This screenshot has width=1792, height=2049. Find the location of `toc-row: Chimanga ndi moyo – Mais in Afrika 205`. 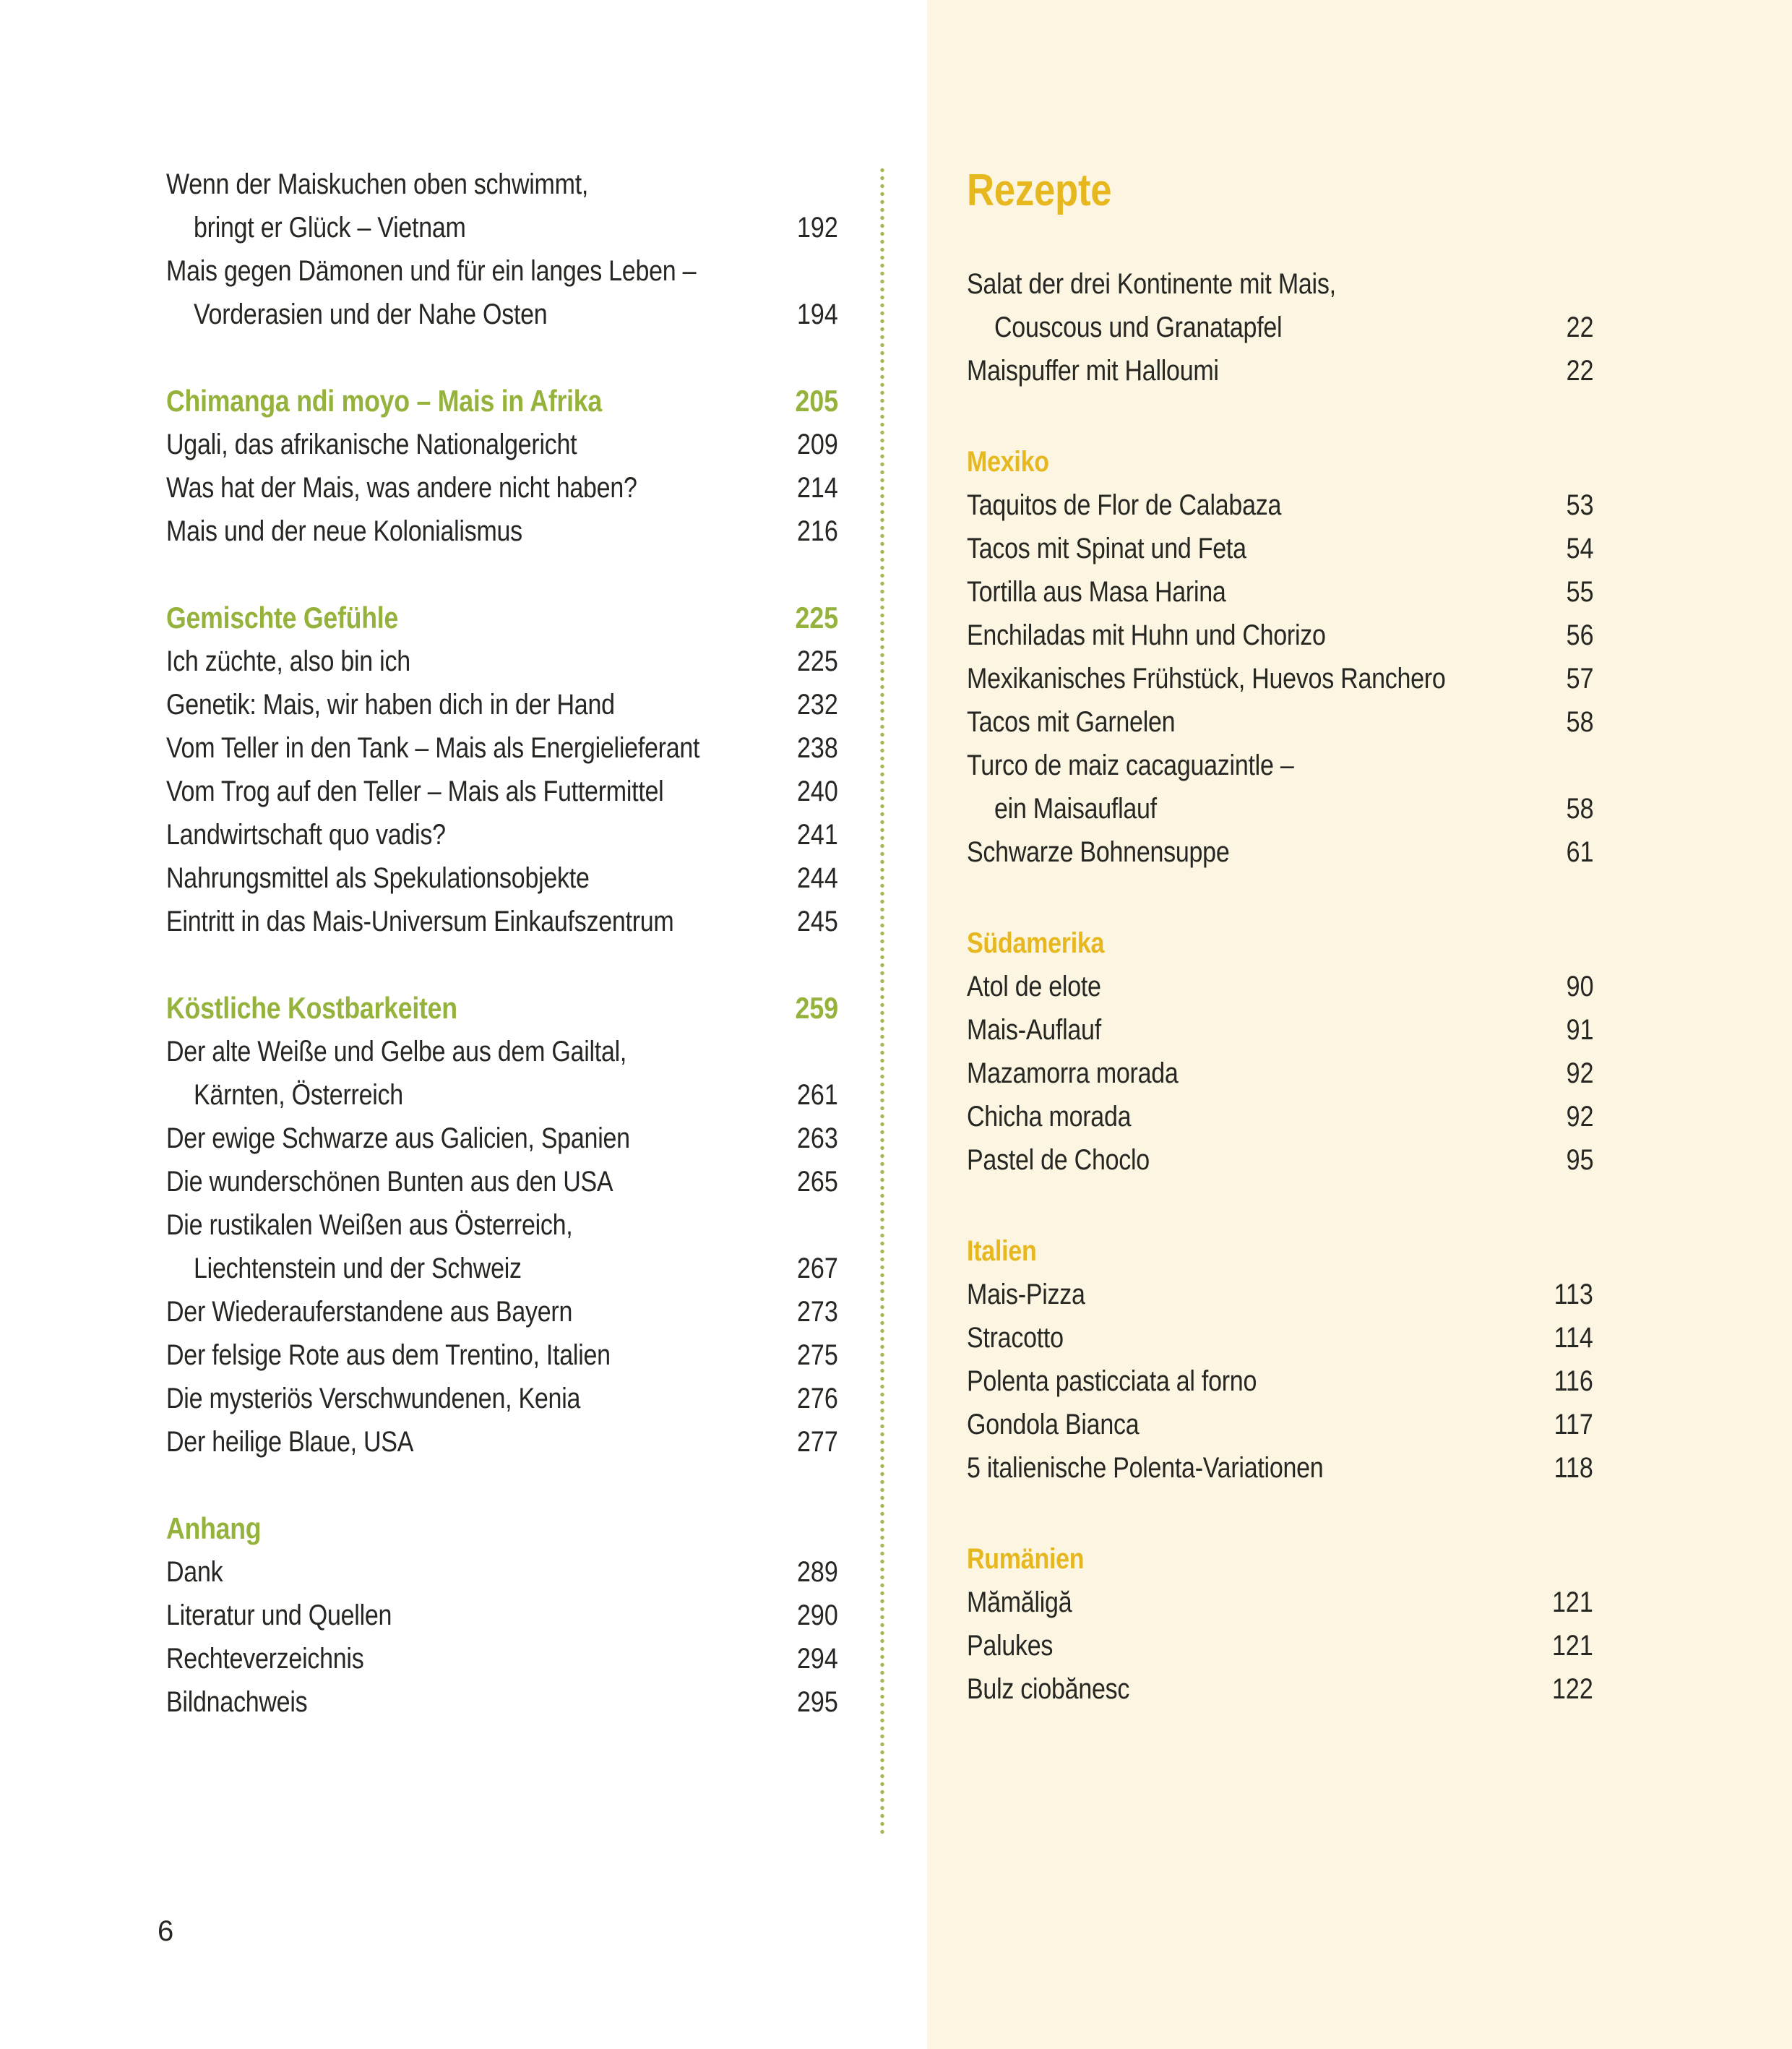

toc-row: Chimanga ndi moyo – Mais in Afrika 205 is located at coordinates (502, 401).